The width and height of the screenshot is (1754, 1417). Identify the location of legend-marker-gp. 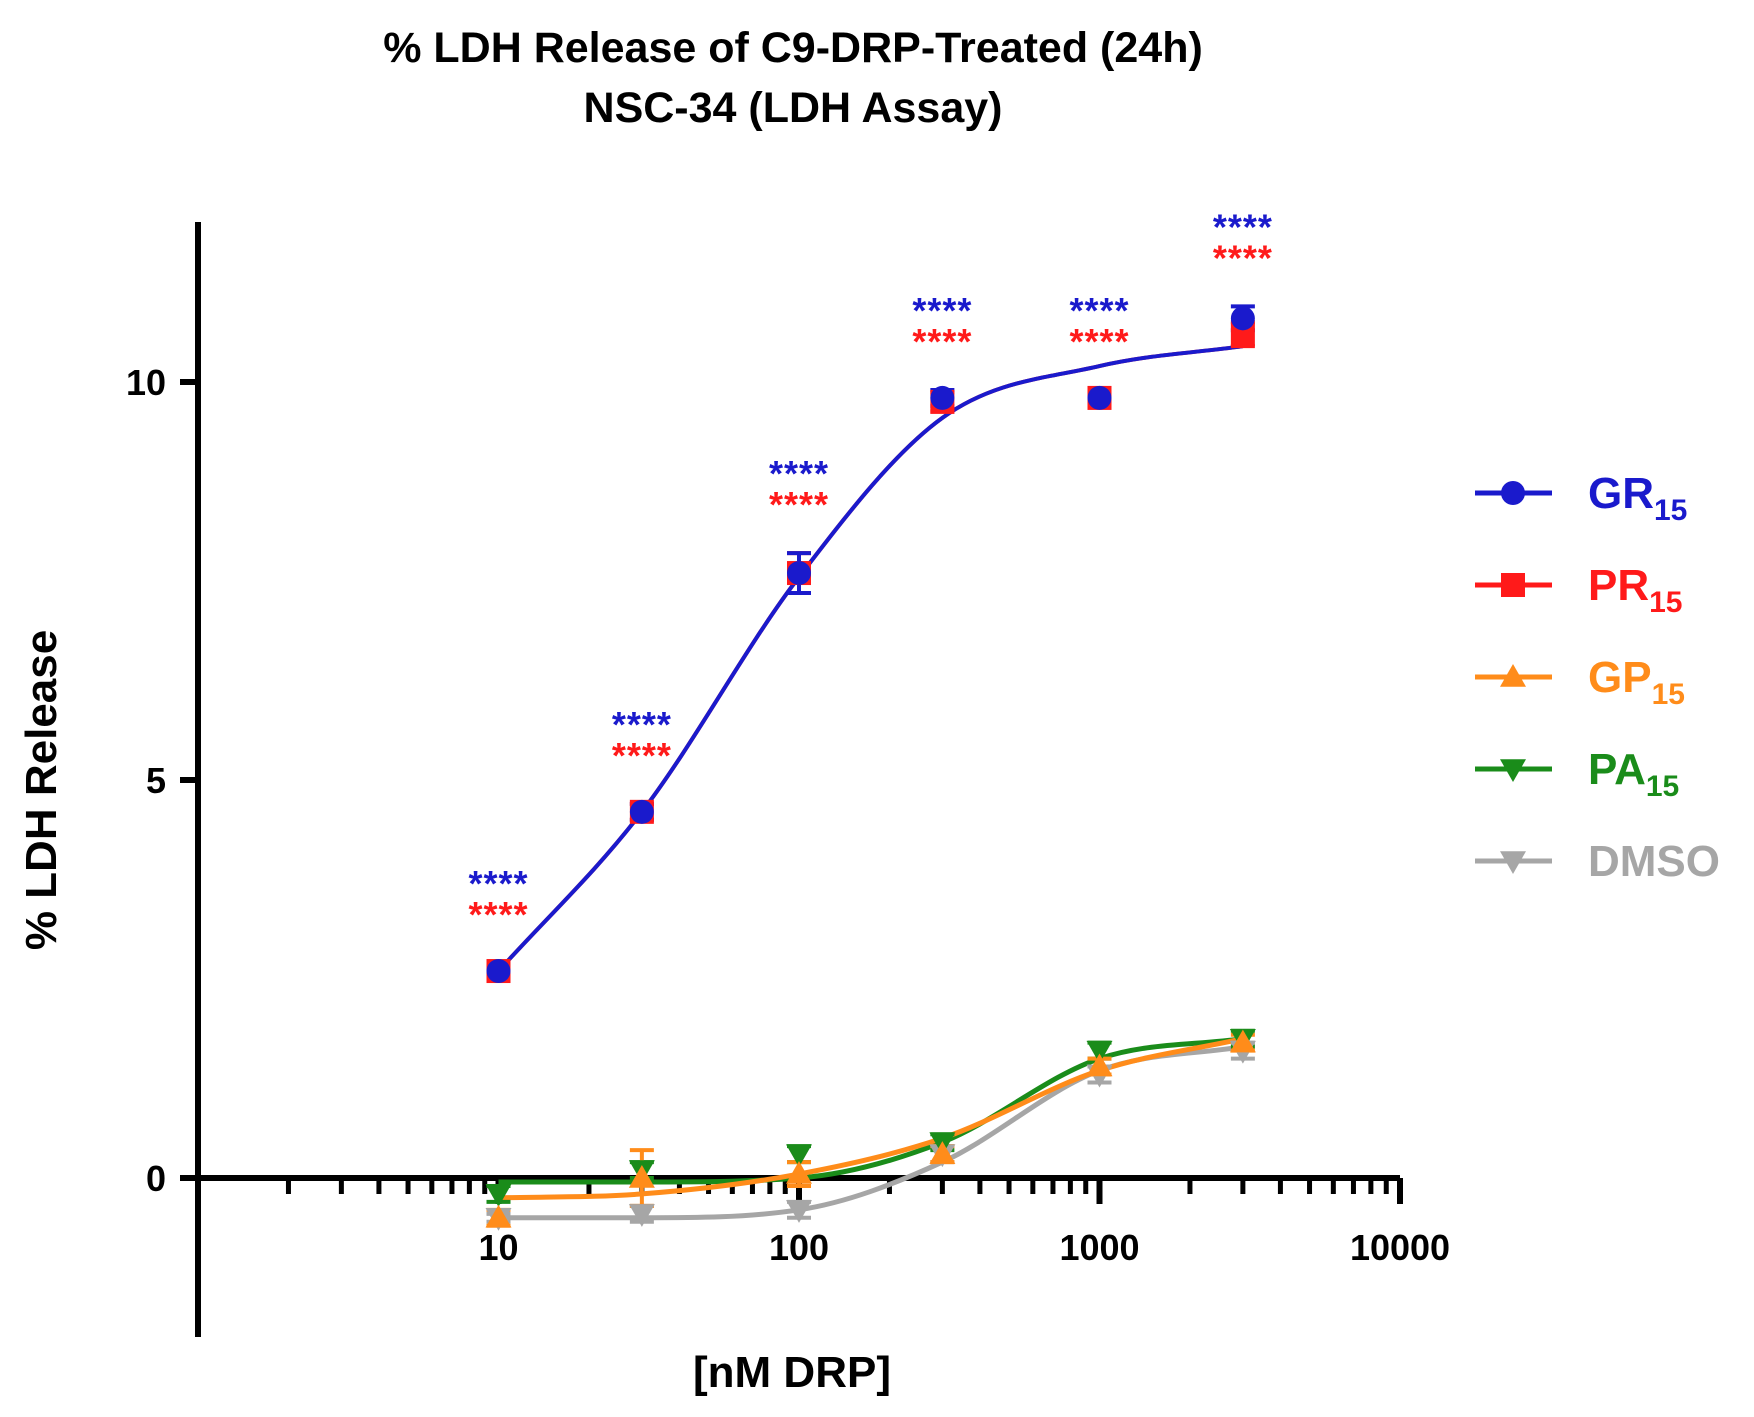
(1513, 675).